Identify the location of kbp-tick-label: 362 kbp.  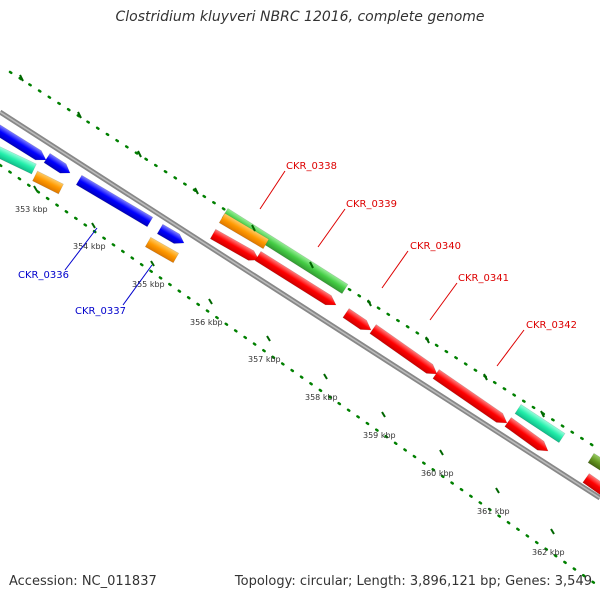
(548, 552).